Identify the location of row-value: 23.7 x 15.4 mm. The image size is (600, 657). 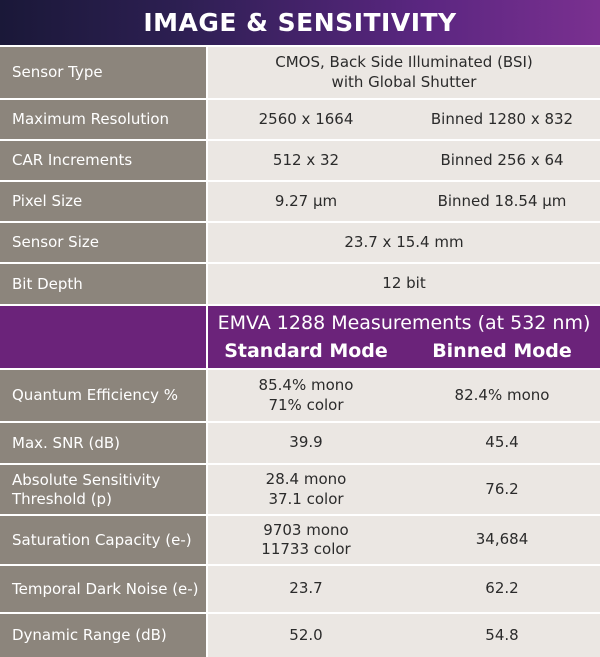
(404, 242).